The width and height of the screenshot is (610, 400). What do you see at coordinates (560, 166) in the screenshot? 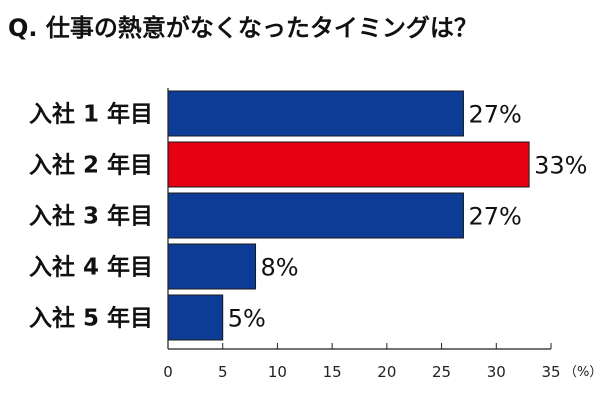
I see `value-label: 33%` at bounding box center [560, 166].